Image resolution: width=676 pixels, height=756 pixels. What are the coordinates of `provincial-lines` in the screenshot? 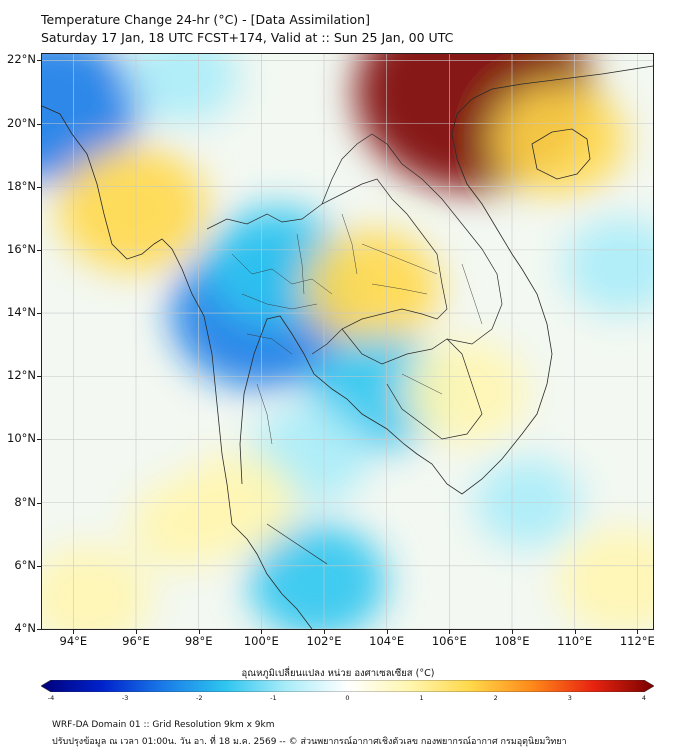 It's located at (357, 329).